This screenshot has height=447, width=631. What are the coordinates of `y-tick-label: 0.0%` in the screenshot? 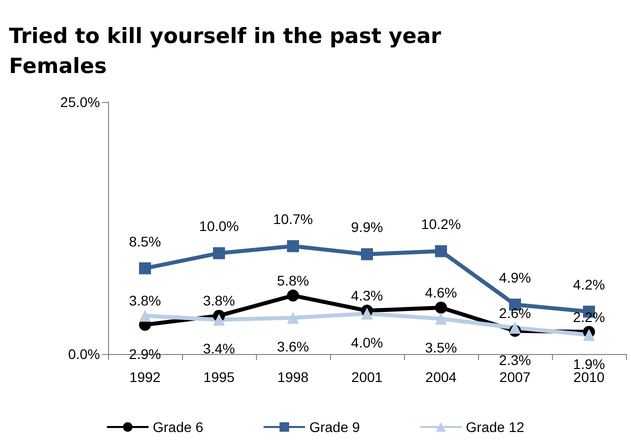 It's located at (84, 354).